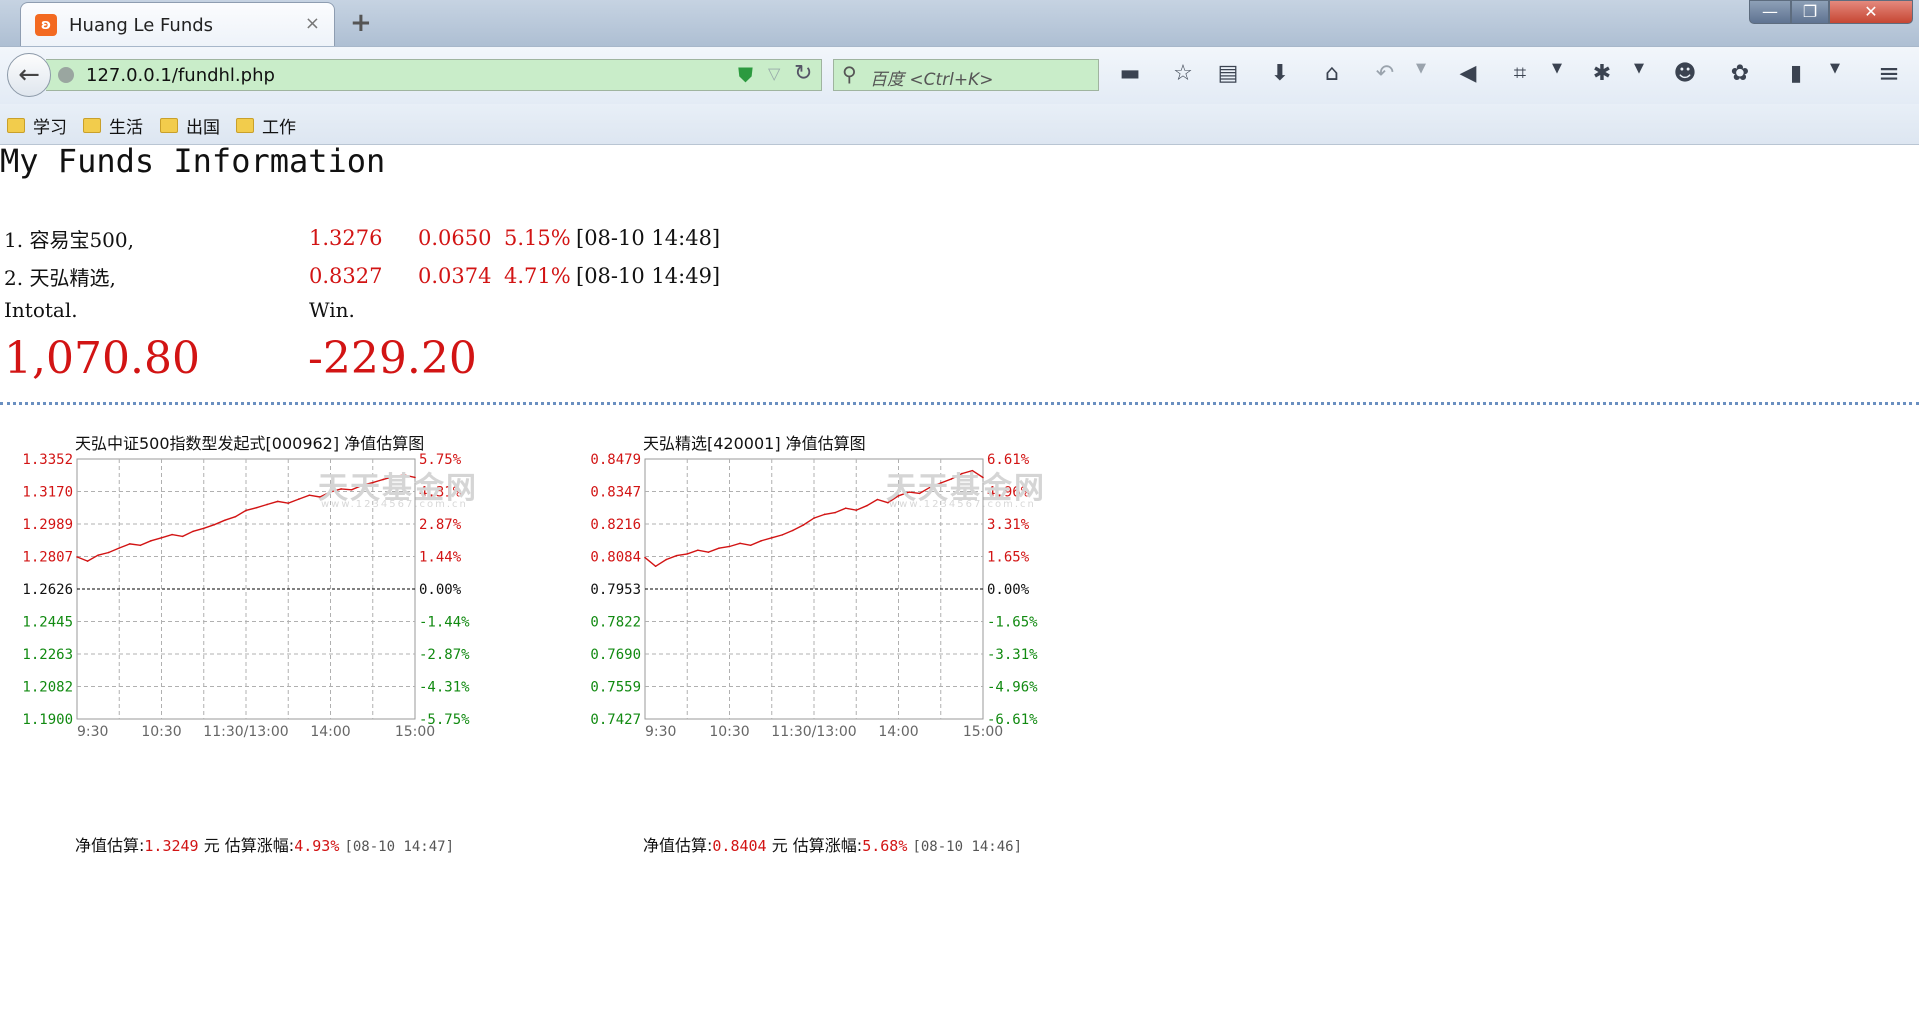 Image resolution: width=1919 pixels, height=1021 pixels. What do you see at coordinates (1012, 655) in the screenshot?
I see `y-right-tick-label: -3.31%` at bounding box center [1012, 655].